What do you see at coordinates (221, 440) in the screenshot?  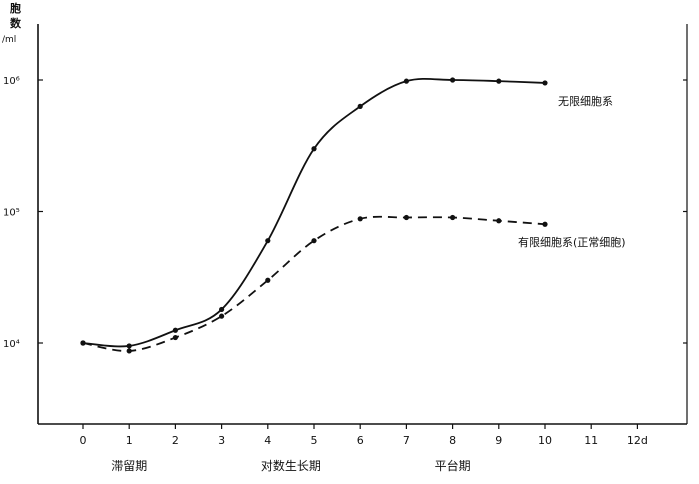 I see `x-tick-label: 3` at bounding box center [221, 440].